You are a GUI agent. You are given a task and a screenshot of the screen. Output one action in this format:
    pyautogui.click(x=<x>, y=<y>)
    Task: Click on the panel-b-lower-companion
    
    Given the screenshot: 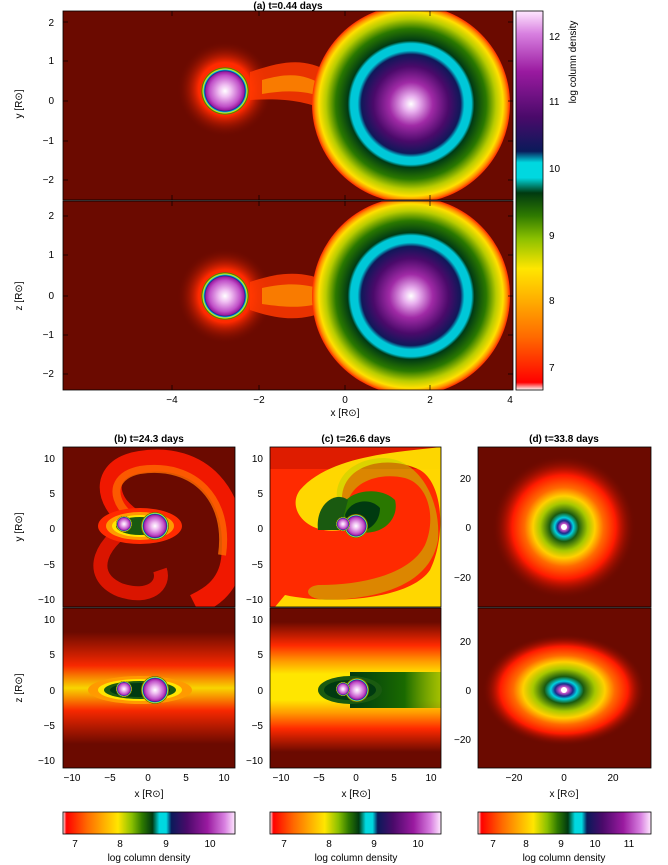 What is the action you would take?
    pyautogui.click(x=124, y=689)
    